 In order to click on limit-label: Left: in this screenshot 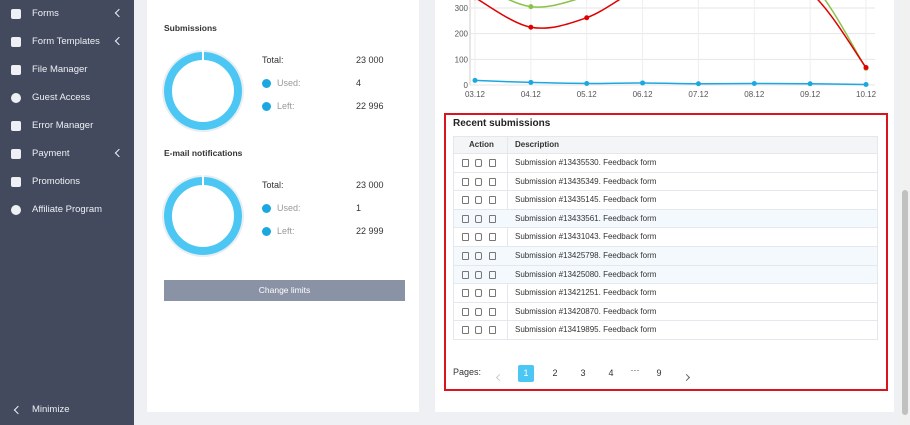, I will do `click(286, 231)`.